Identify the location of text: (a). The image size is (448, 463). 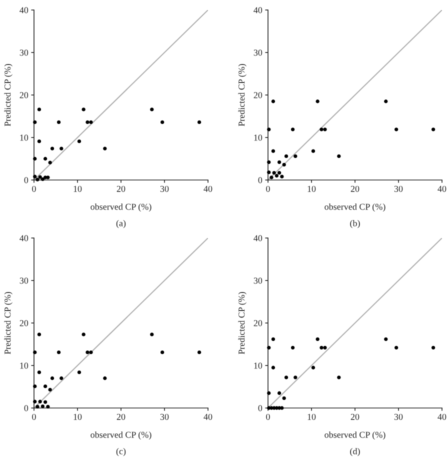
(121, 224).